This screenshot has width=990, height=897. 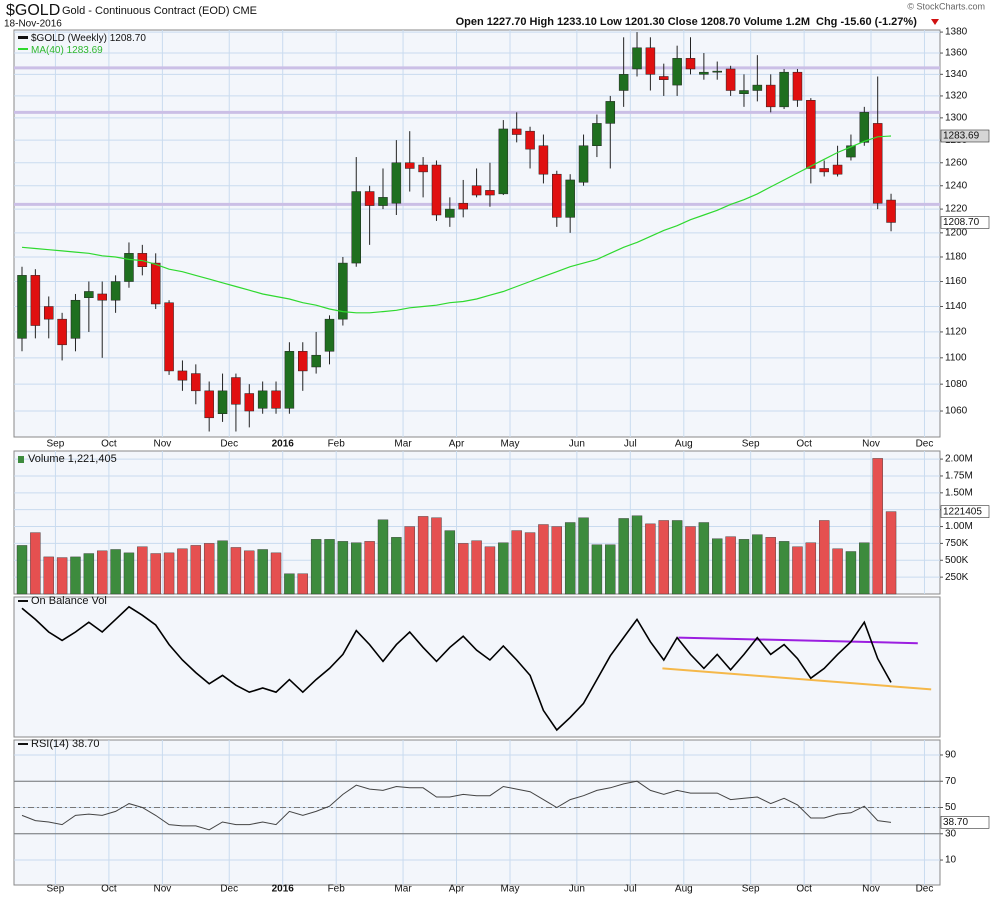 I want to click on change: Chg -15.60 (-1.27%), so click(x=866, y=22).